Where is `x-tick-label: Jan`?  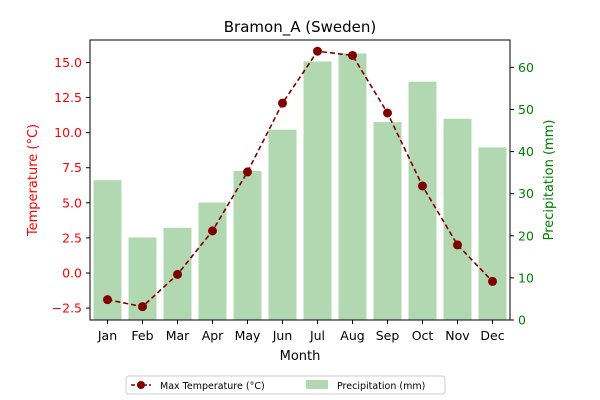
x-tick-label: Jan is located at coordinates (107, 335).